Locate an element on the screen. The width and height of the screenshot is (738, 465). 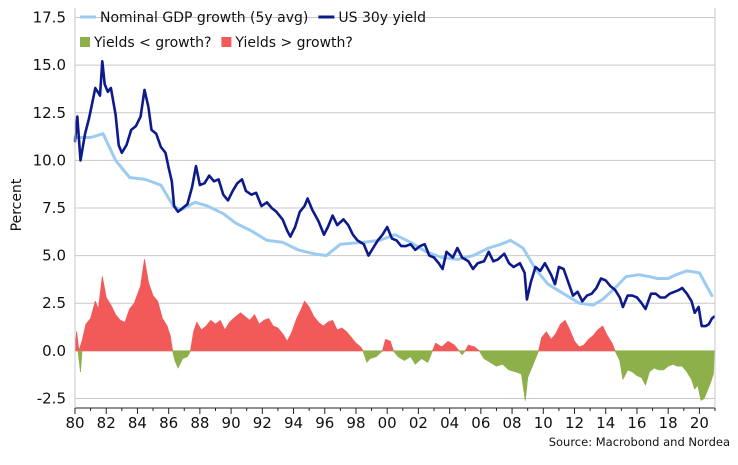
x-tick-label: 20 is located at coordinates (699, 423).